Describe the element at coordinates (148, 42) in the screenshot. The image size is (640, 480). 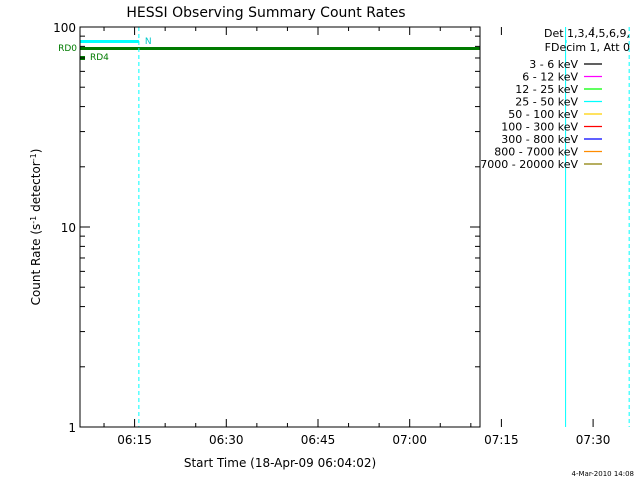
I see `night-bar-label: N` at that location.